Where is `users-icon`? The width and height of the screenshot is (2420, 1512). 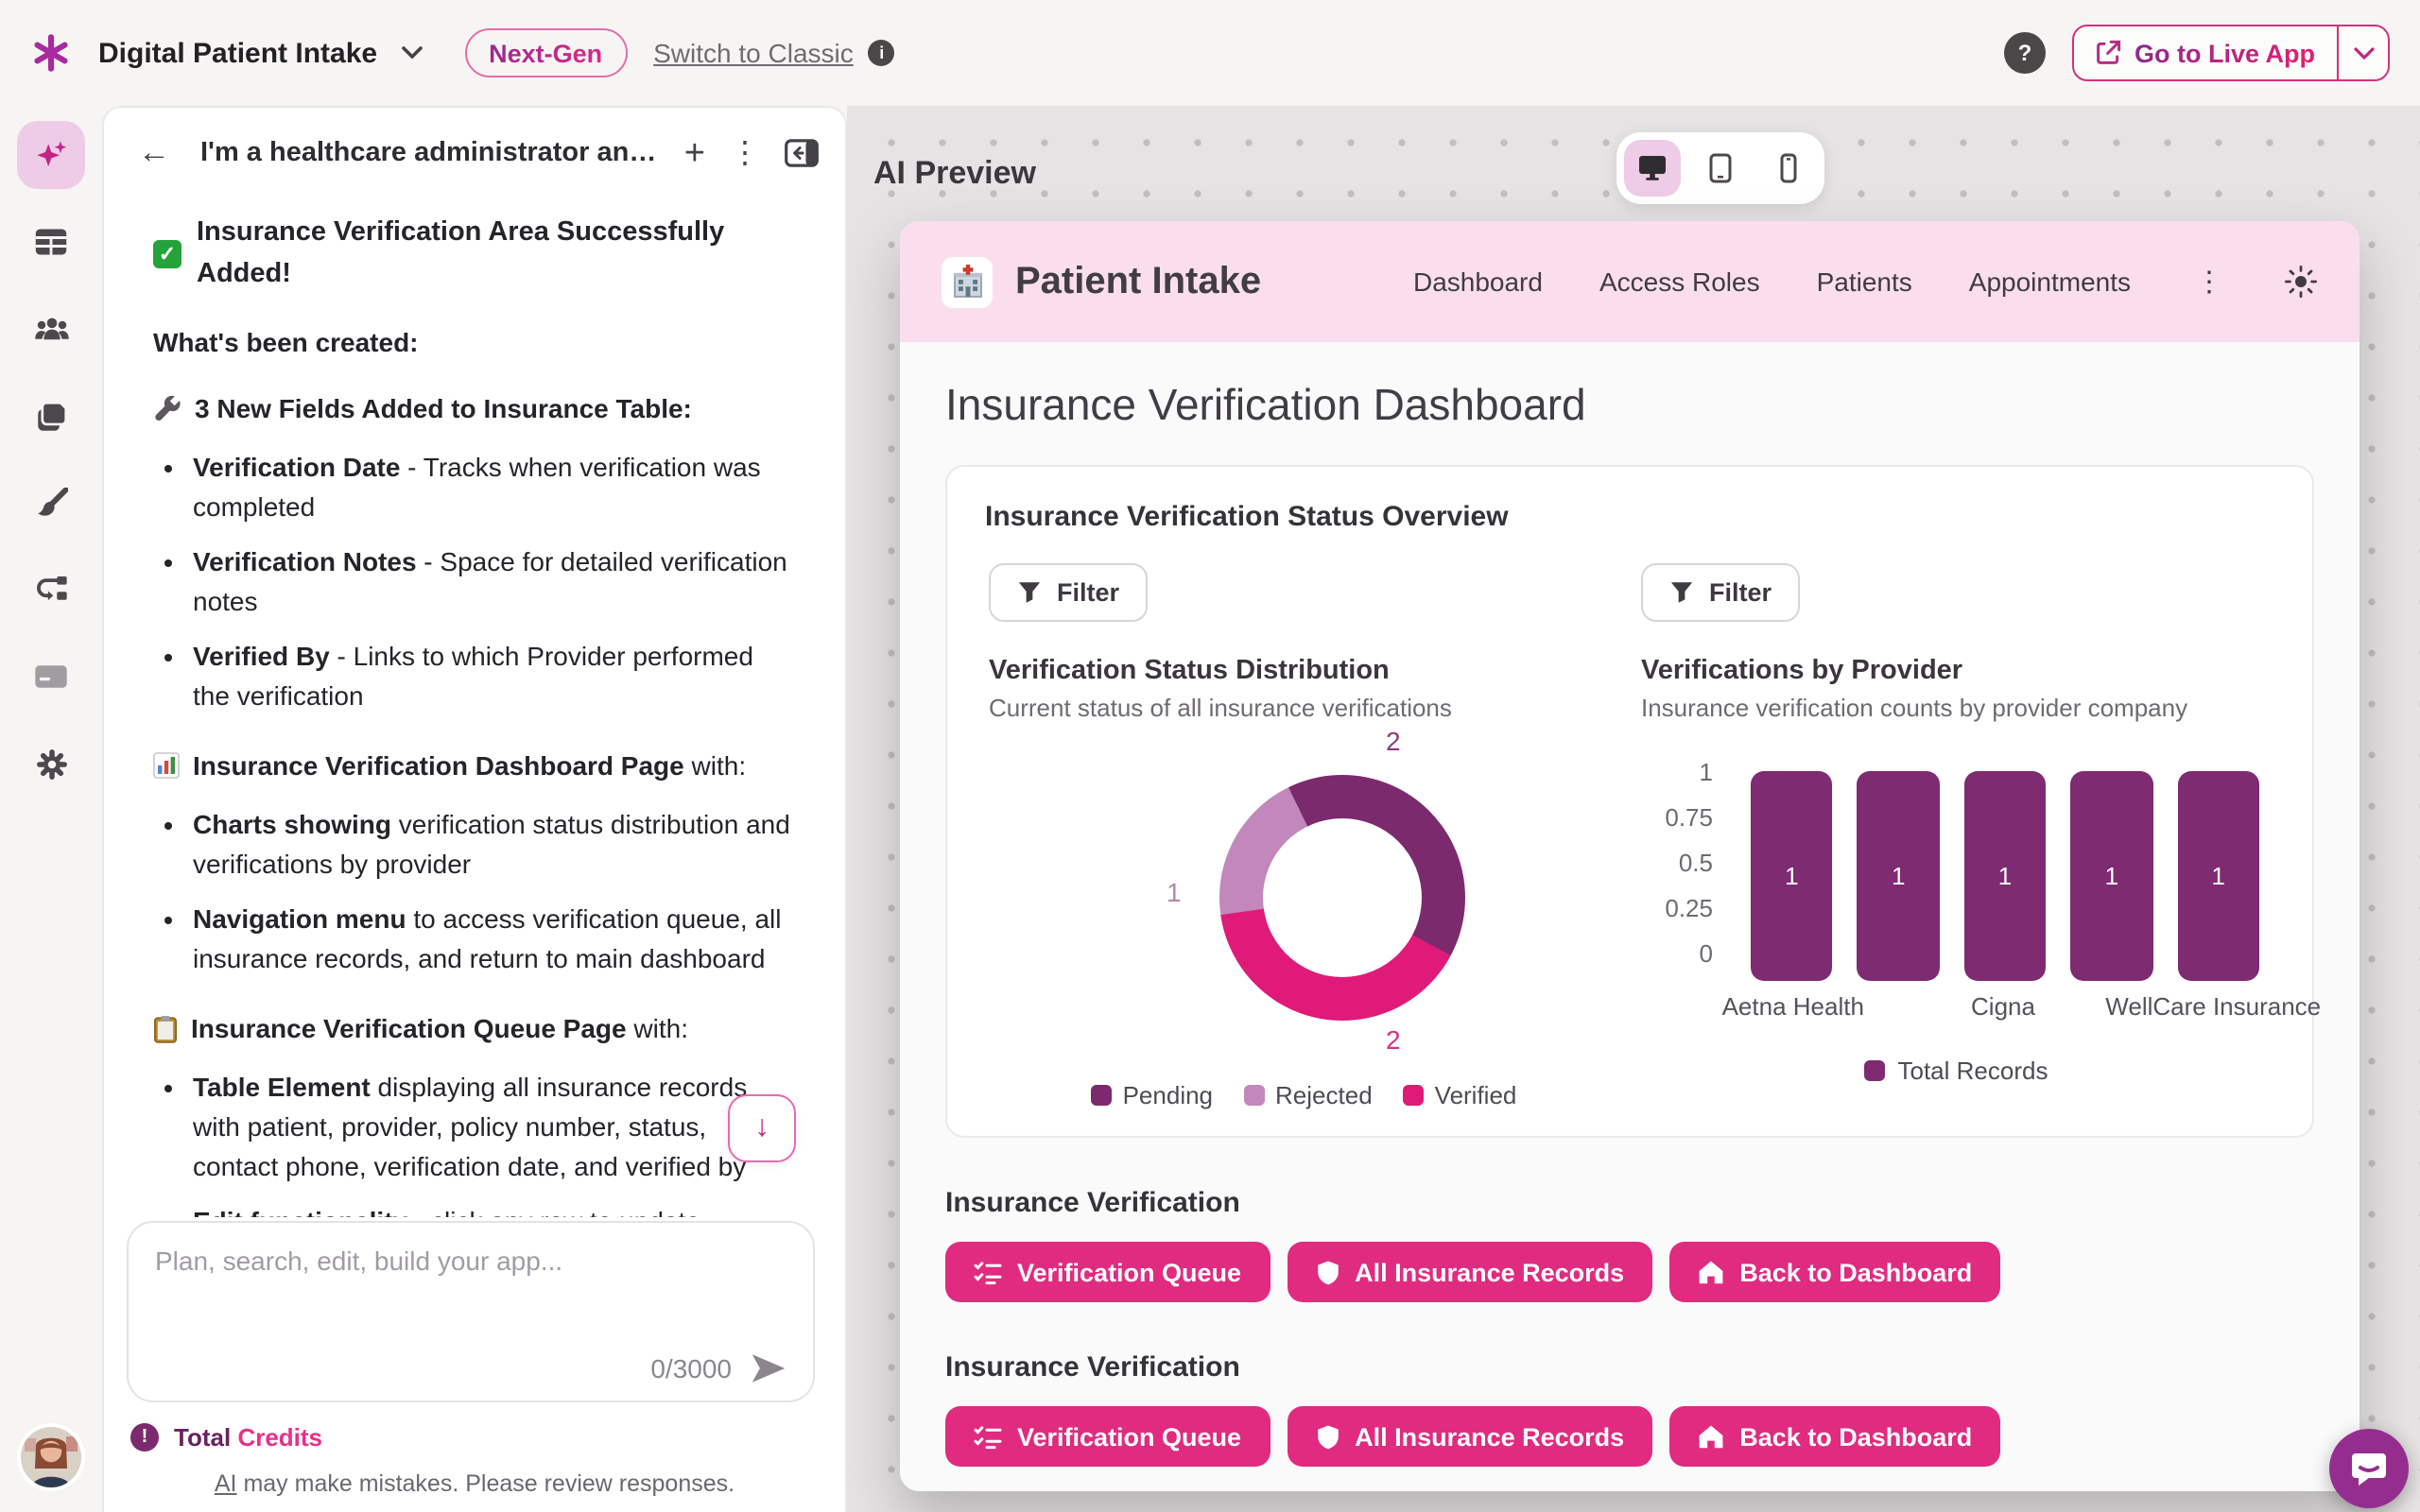 users-icon is located at coordinates (51, 329).